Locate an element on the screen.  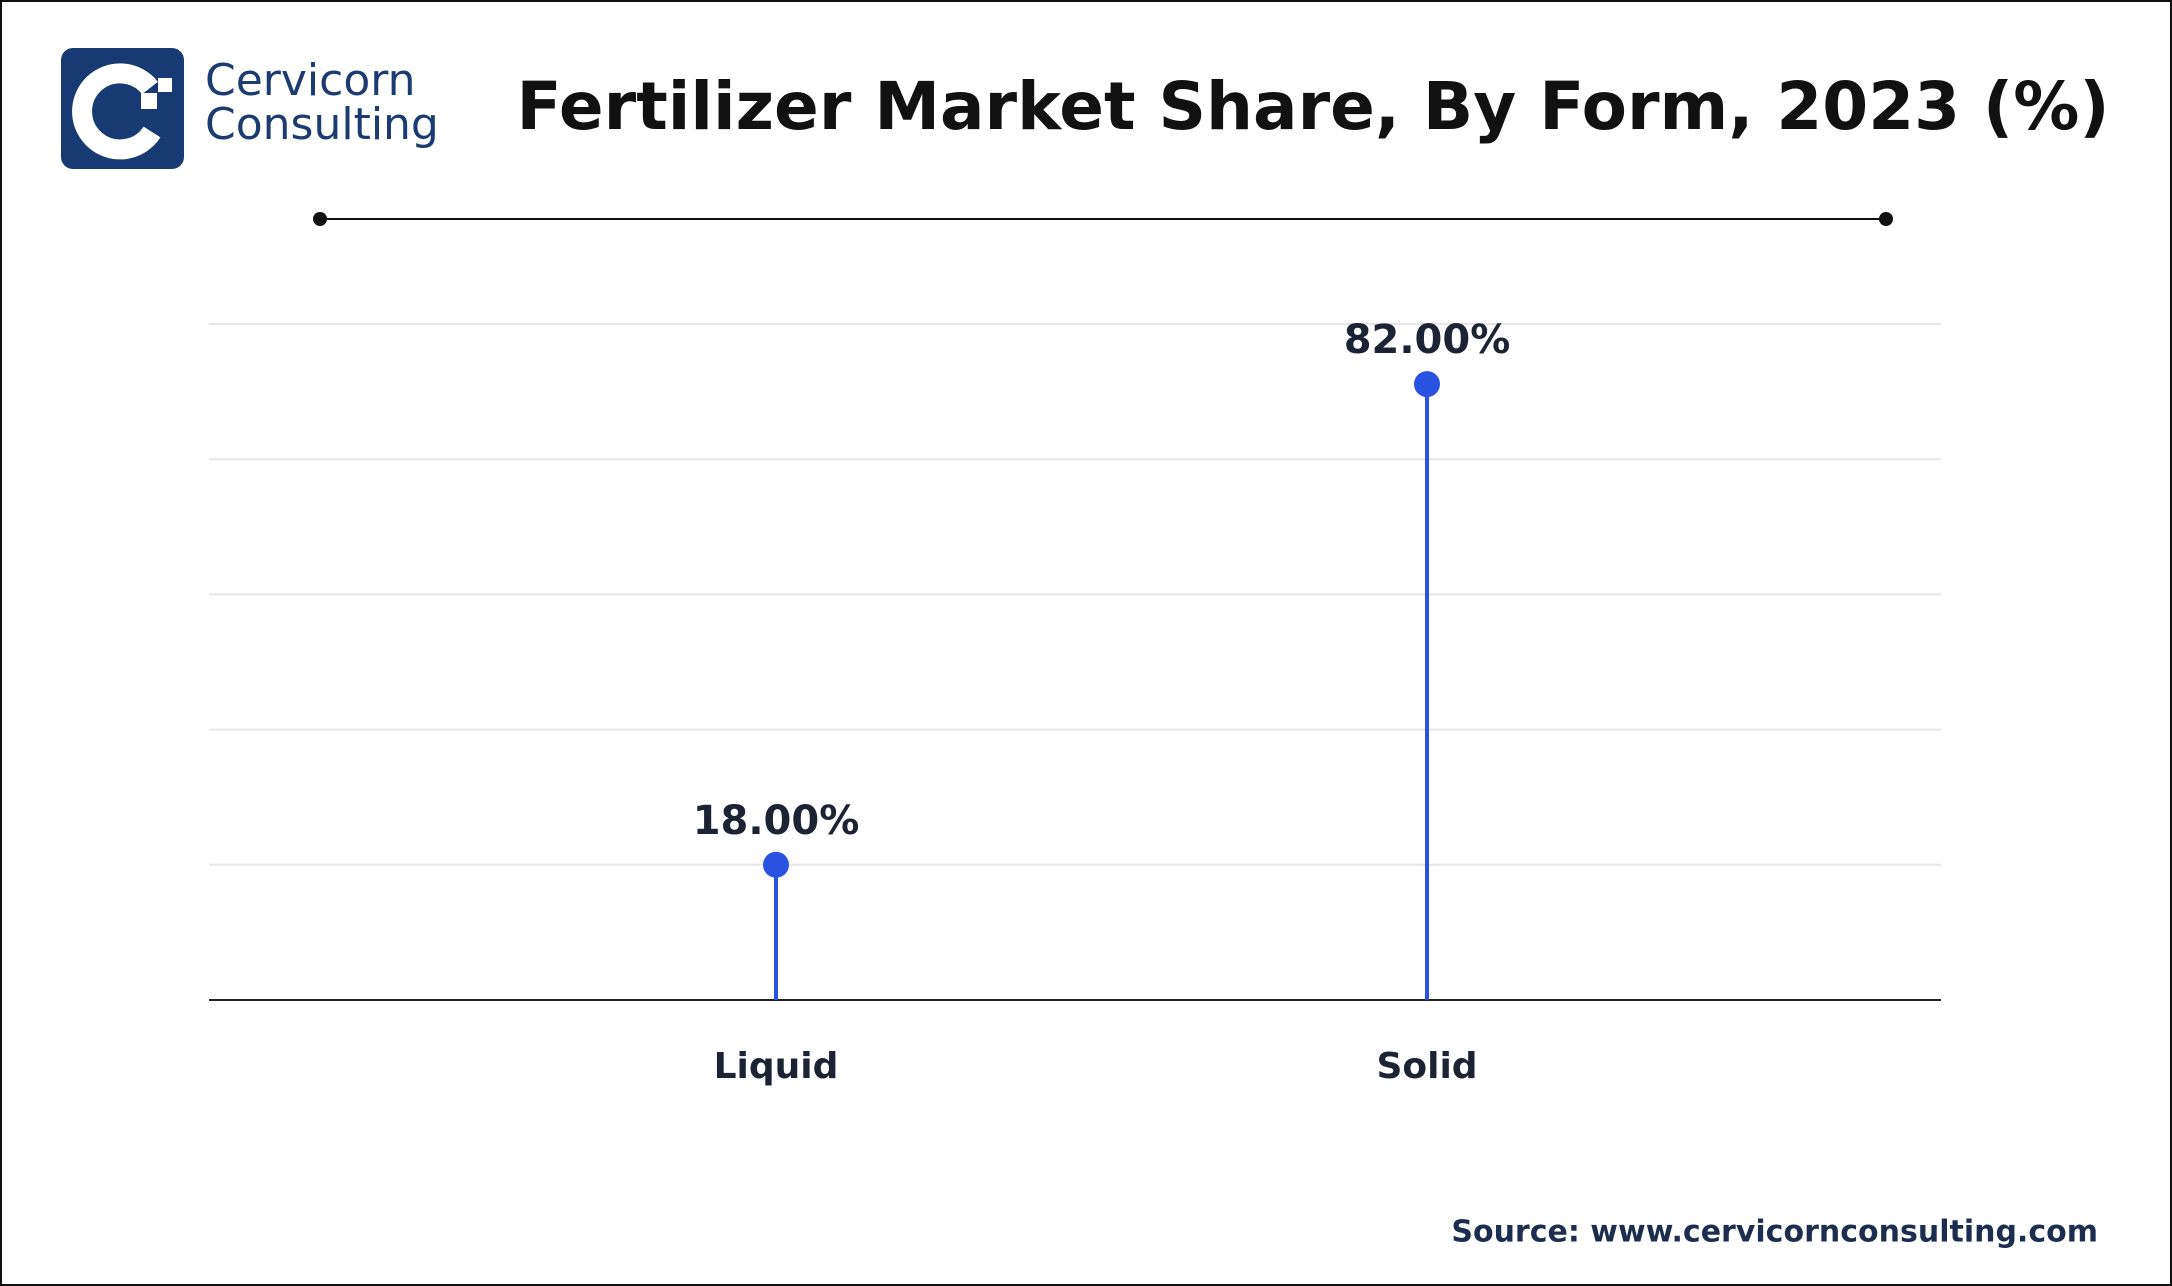
source: Source: www.cervicornconsulting.com is located at coordinates (1774, 1232).